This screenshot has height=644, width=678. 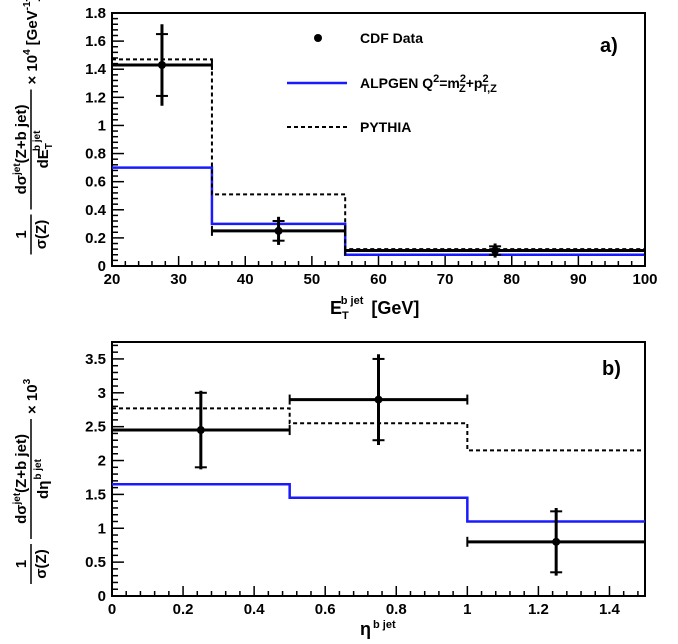 What do you see at coordinates (391, 38) in the screenshot?
I see `legend-label-data: CDF Data` at bounding box center [391, 38].